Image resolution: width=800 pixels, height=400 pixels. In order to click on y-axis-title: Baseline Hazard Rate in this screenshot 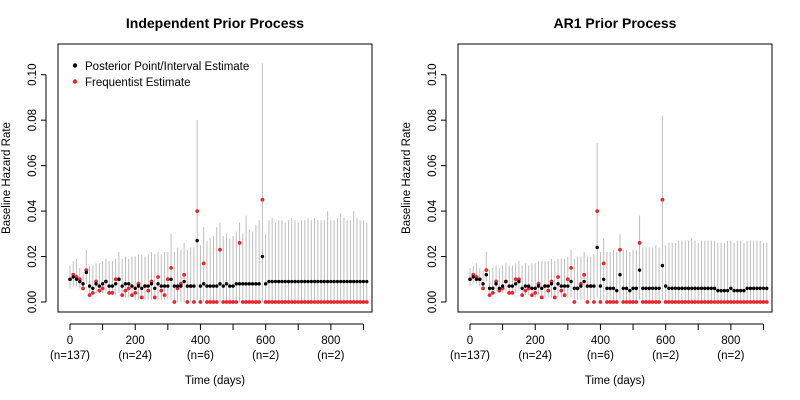, I will do `click(7, 178)`.